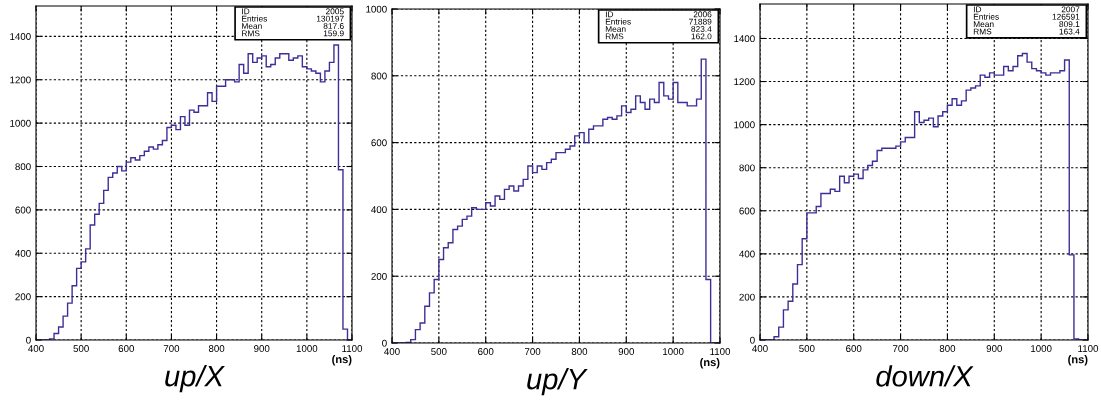  I want to click on annotation: 163.4, so click(1069, 31).